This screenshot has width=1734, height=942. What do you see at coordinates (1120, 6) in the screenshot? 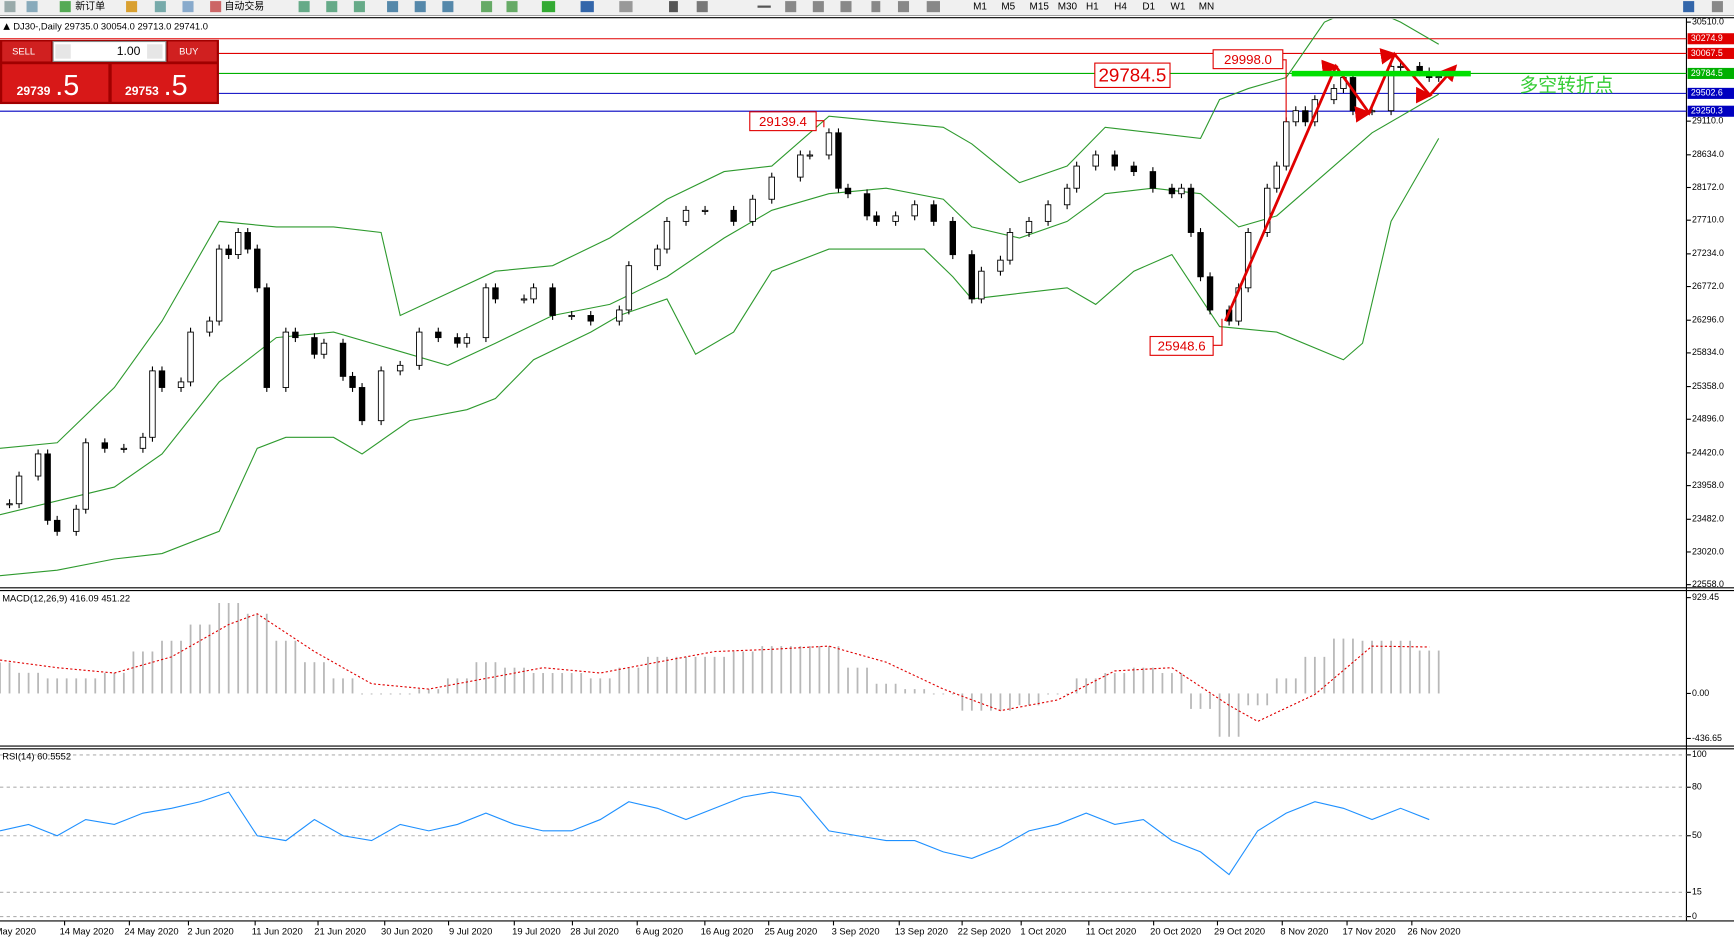
I see `timeframe-button: H4` at bounding box center [1120, 6].